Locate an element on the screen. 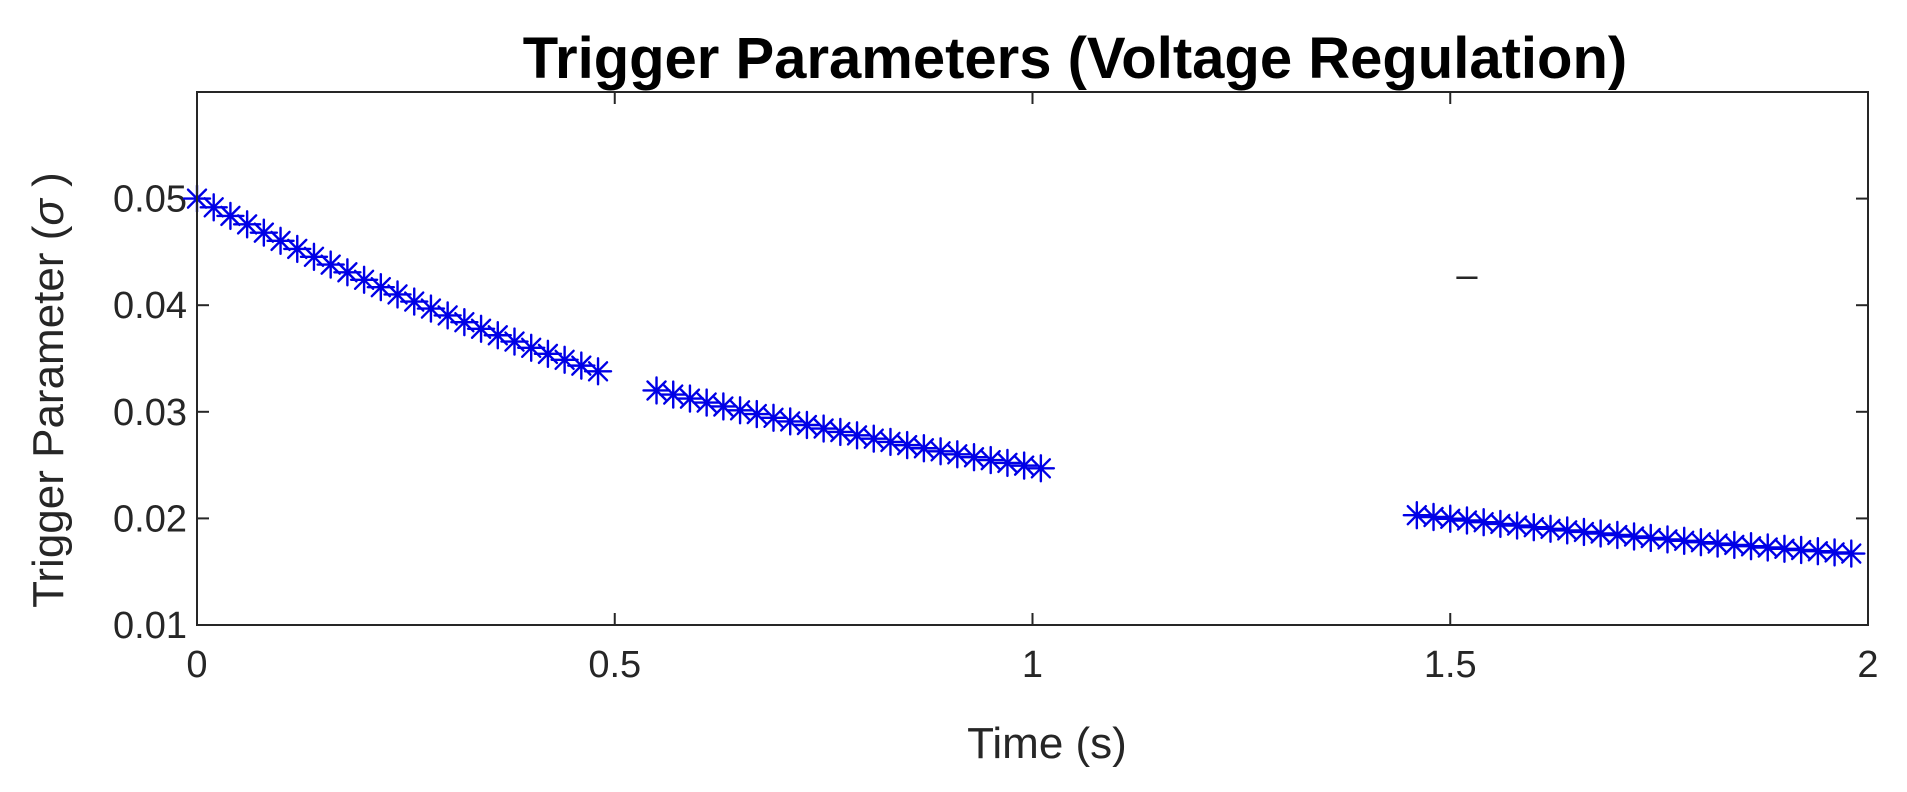 Image resolution: width=1907 pixels, height=792 pixels. y-axis-label-symbol: σ is located at coordinates (48, 212).